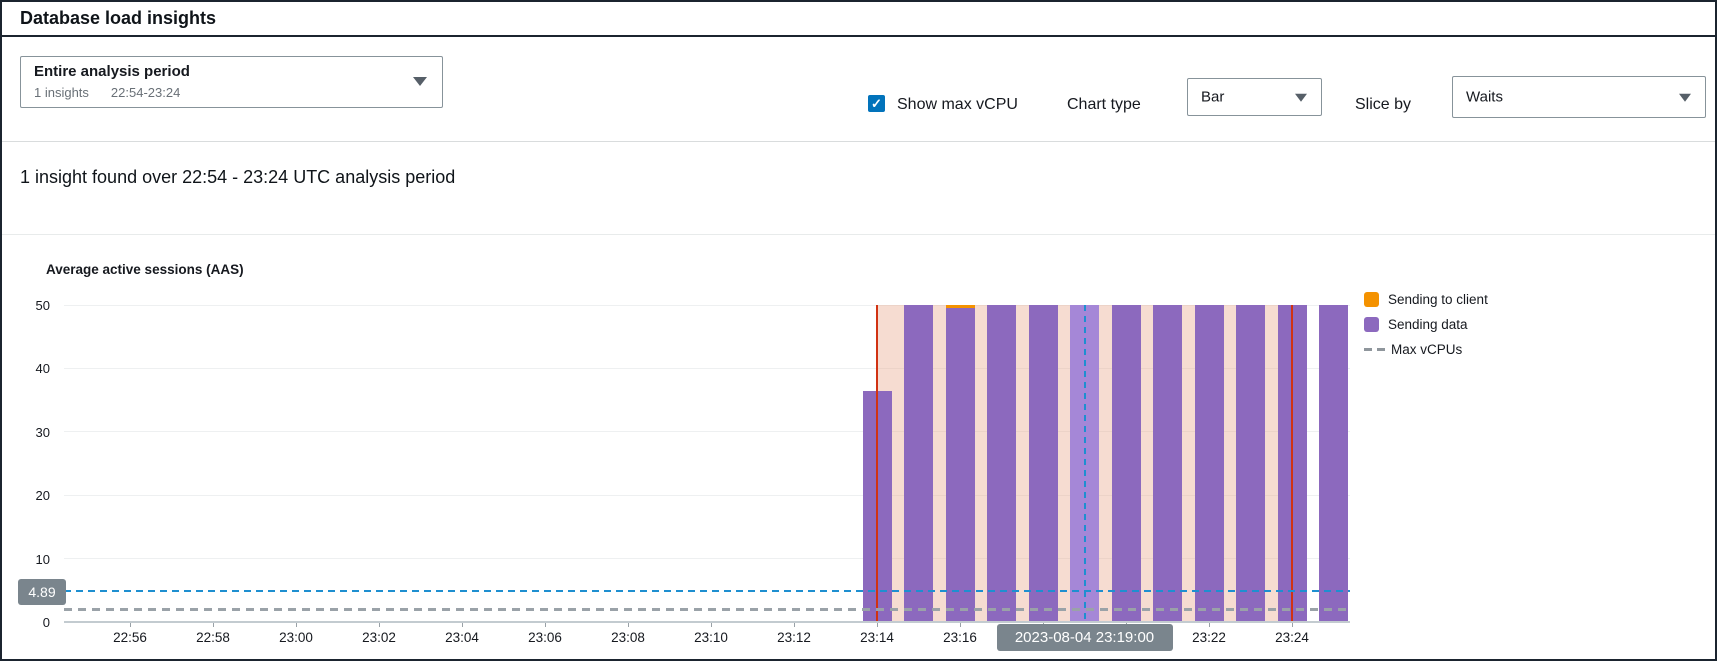 The height and width of the screenshot is (661, 1717). I want to click on hover-time-line, so click(1084, 463).